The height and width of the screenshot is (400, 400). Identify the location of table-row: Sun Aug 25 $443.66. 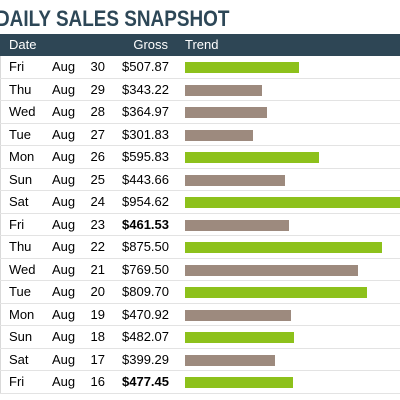
(200, 180).